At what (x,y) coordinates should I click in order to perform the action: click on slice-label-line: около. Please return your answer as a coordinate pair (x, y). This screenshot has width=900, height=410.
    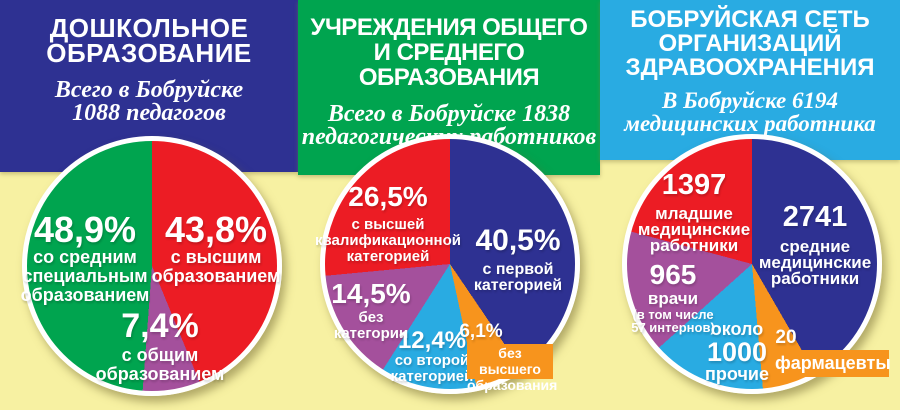
    Looking at the image, I should click on (737, 329).